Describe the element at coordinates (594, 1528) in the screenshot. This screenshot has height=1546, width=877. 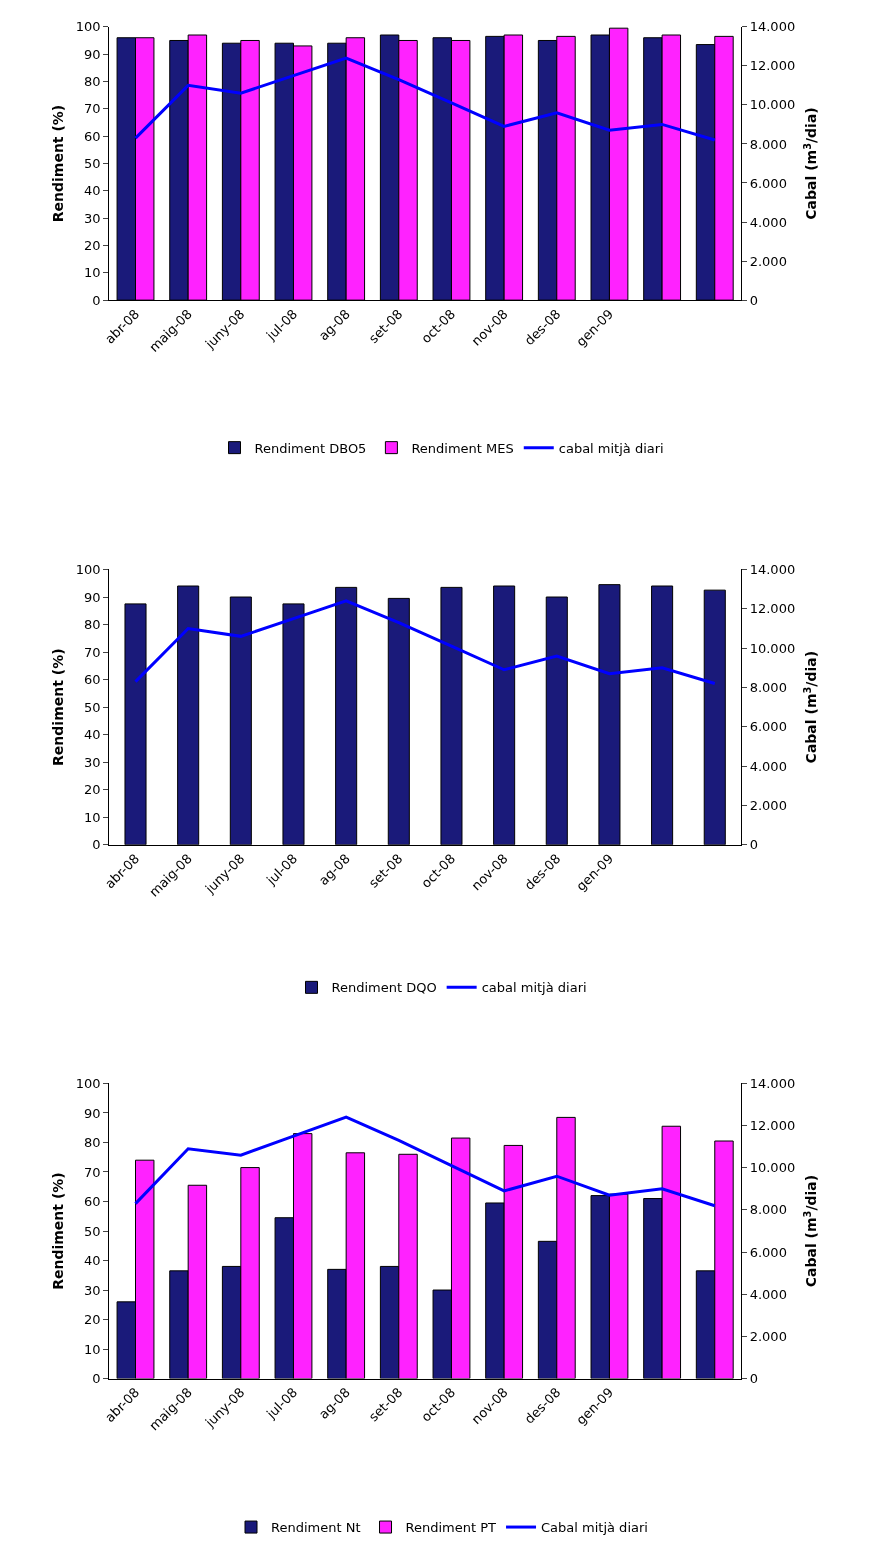
I see `legend-label: Cabal mitjà diari` at that location.